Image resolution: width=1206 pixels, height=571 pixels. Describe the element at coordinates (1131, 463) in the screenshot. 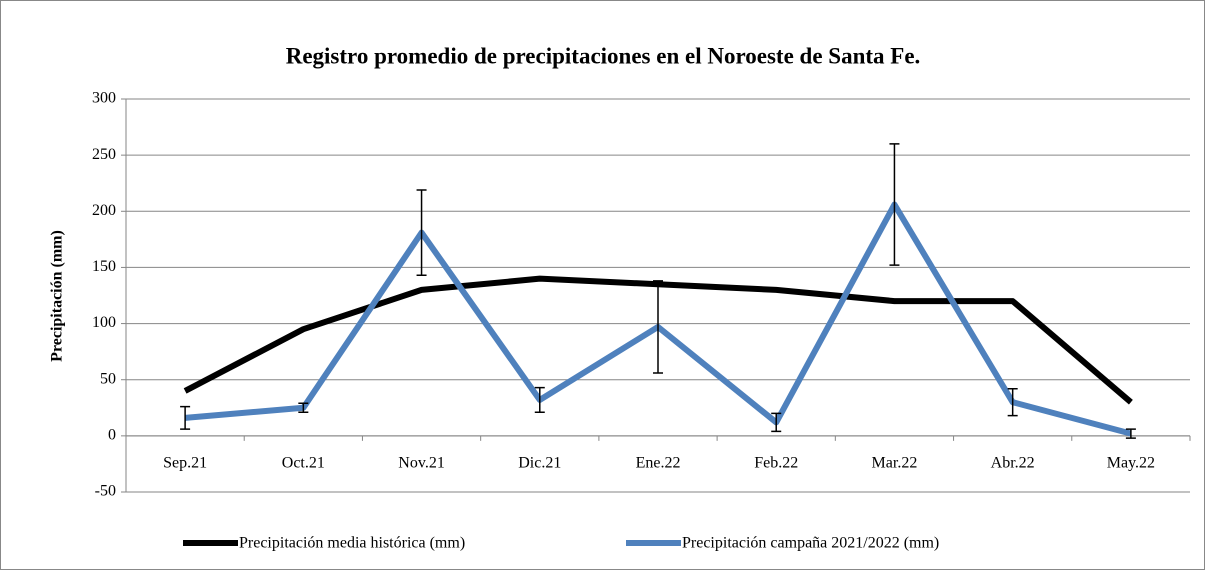

I see `x-tick-label: May.22` at that location.